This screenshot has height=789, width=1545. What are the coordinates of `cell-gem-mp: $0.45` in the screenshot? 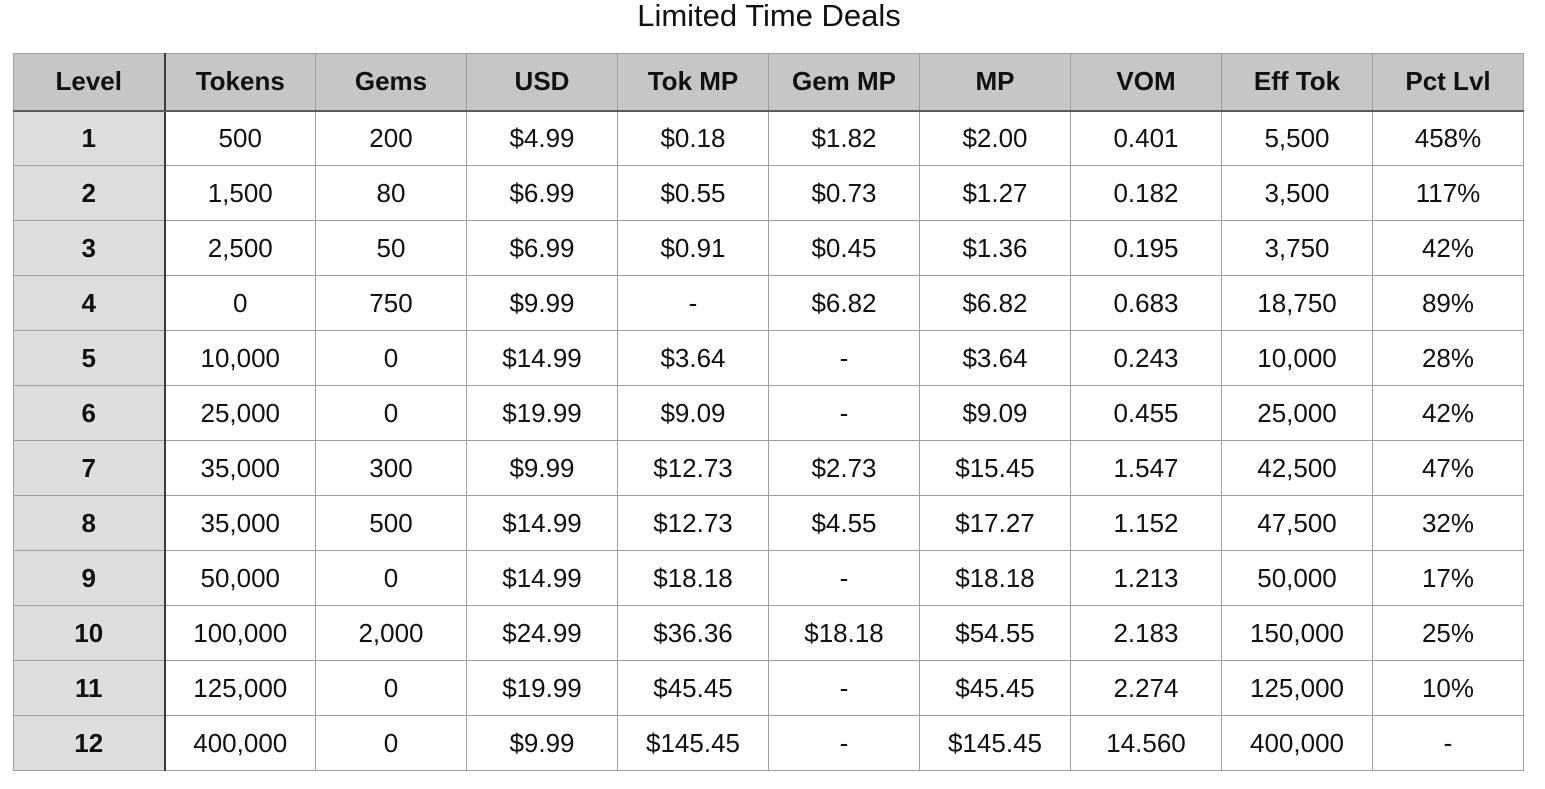 It's located at (844, 248).